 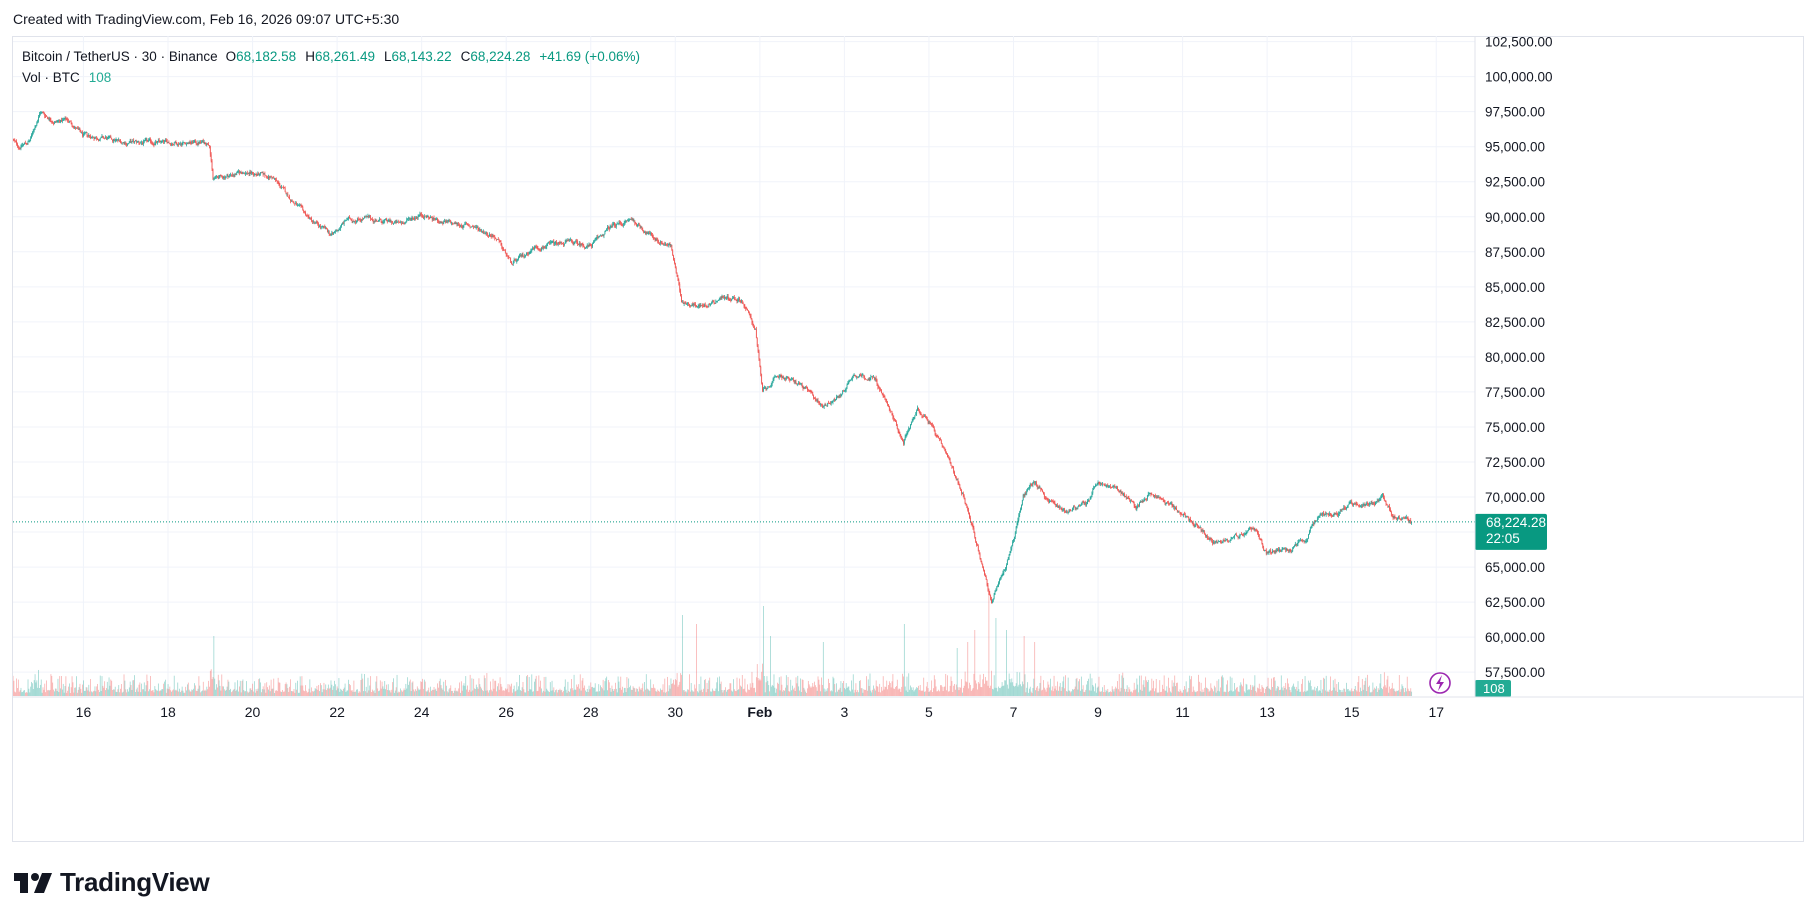 I want to click on y-tick-label: 72,500.00, so click(x=1515, y=462).